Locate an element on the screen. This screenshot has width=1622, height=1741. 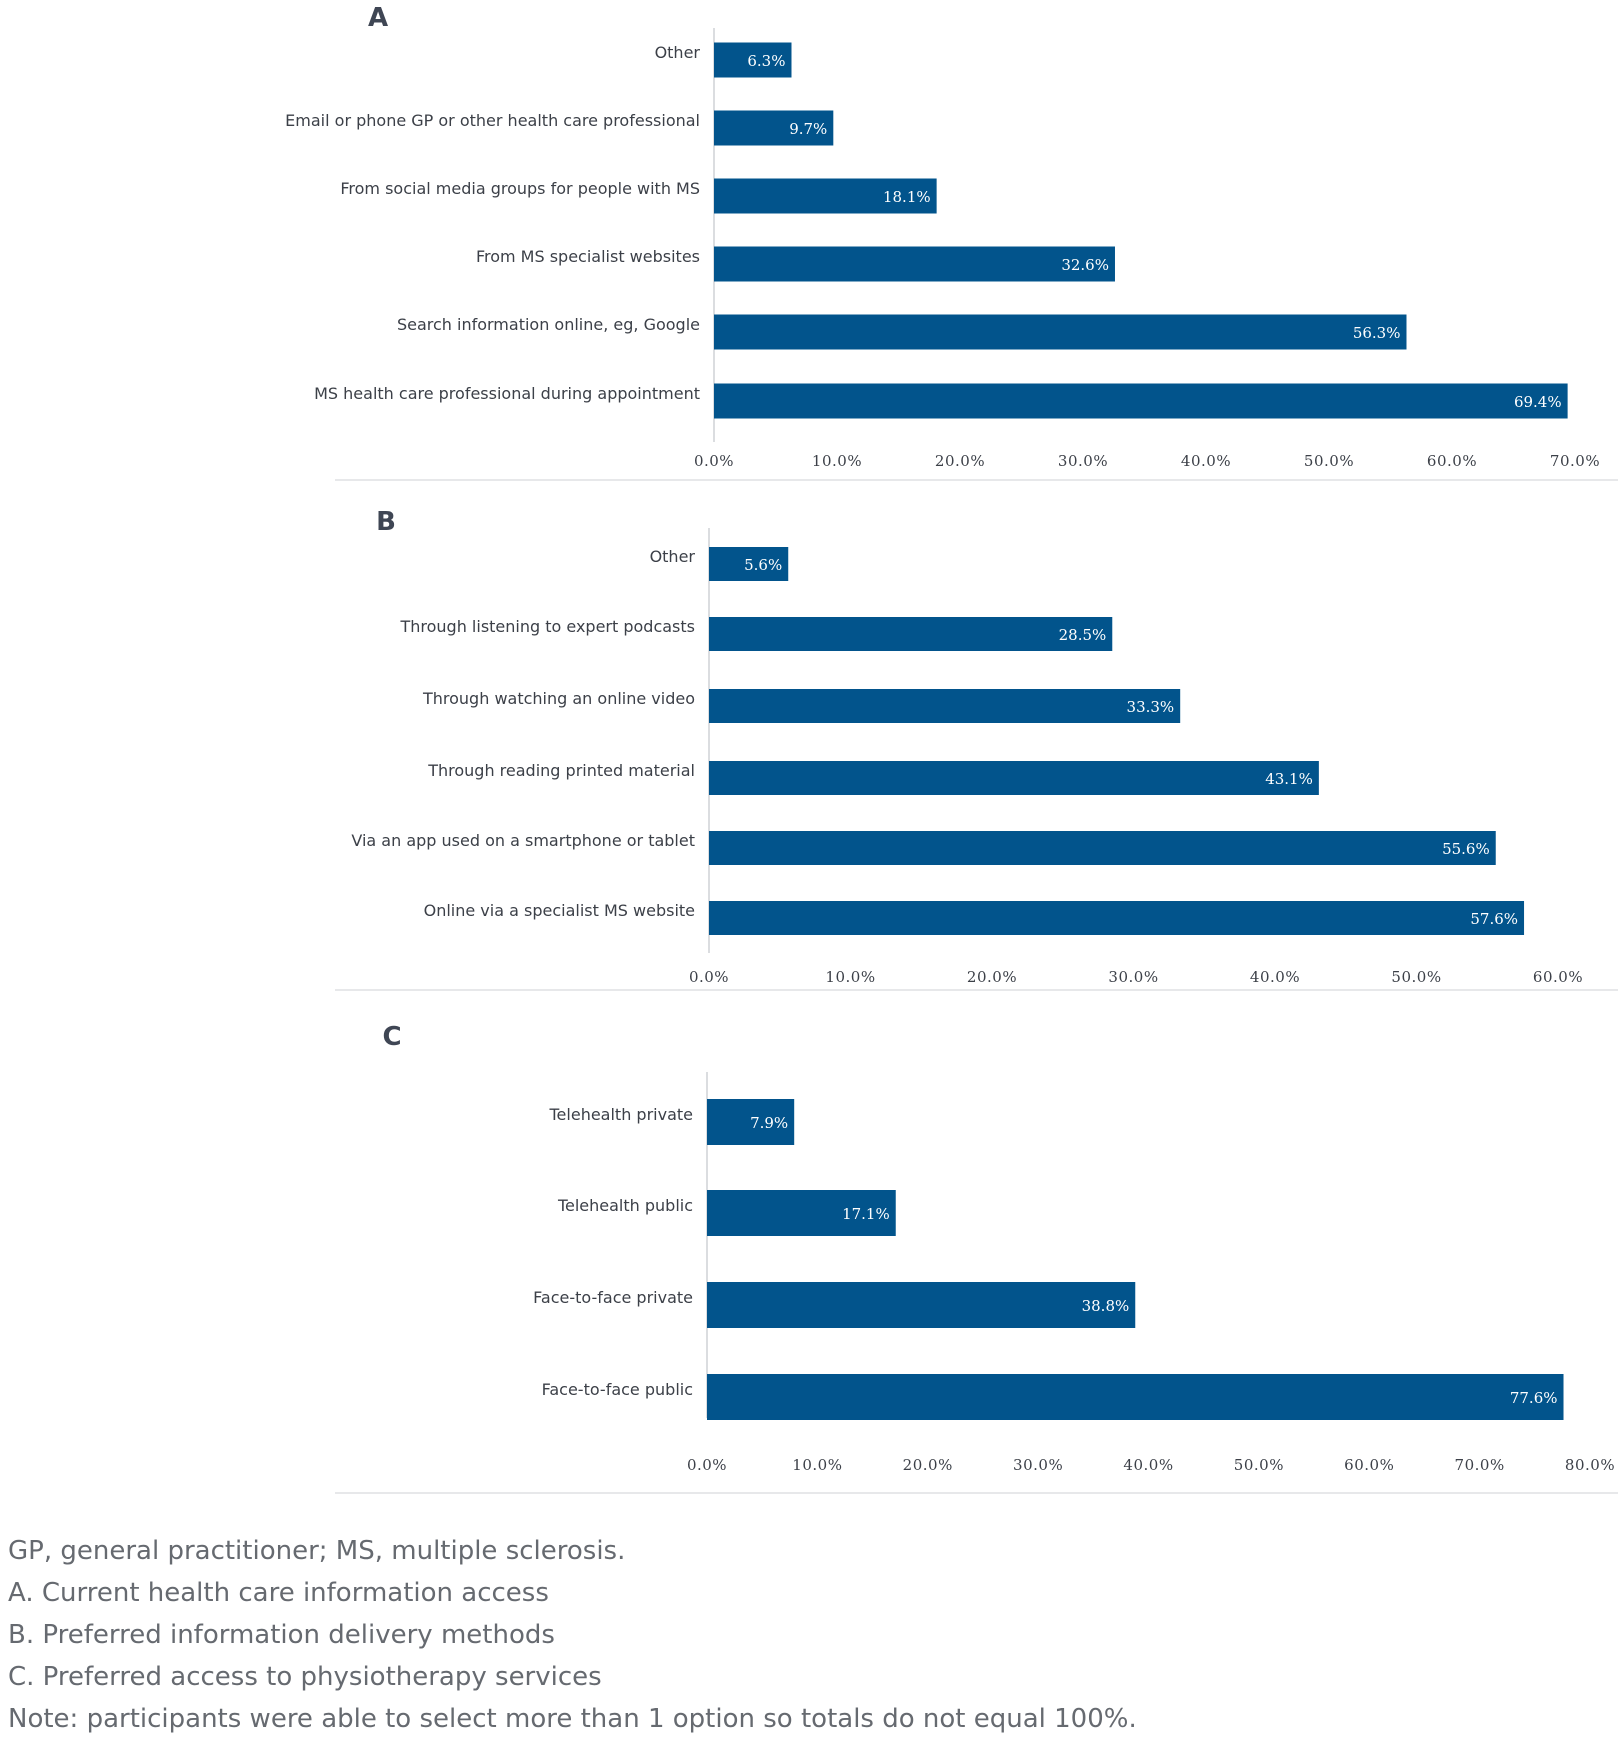
panel-b-tick-label: 0.0% is located at coordinates (709, 977).